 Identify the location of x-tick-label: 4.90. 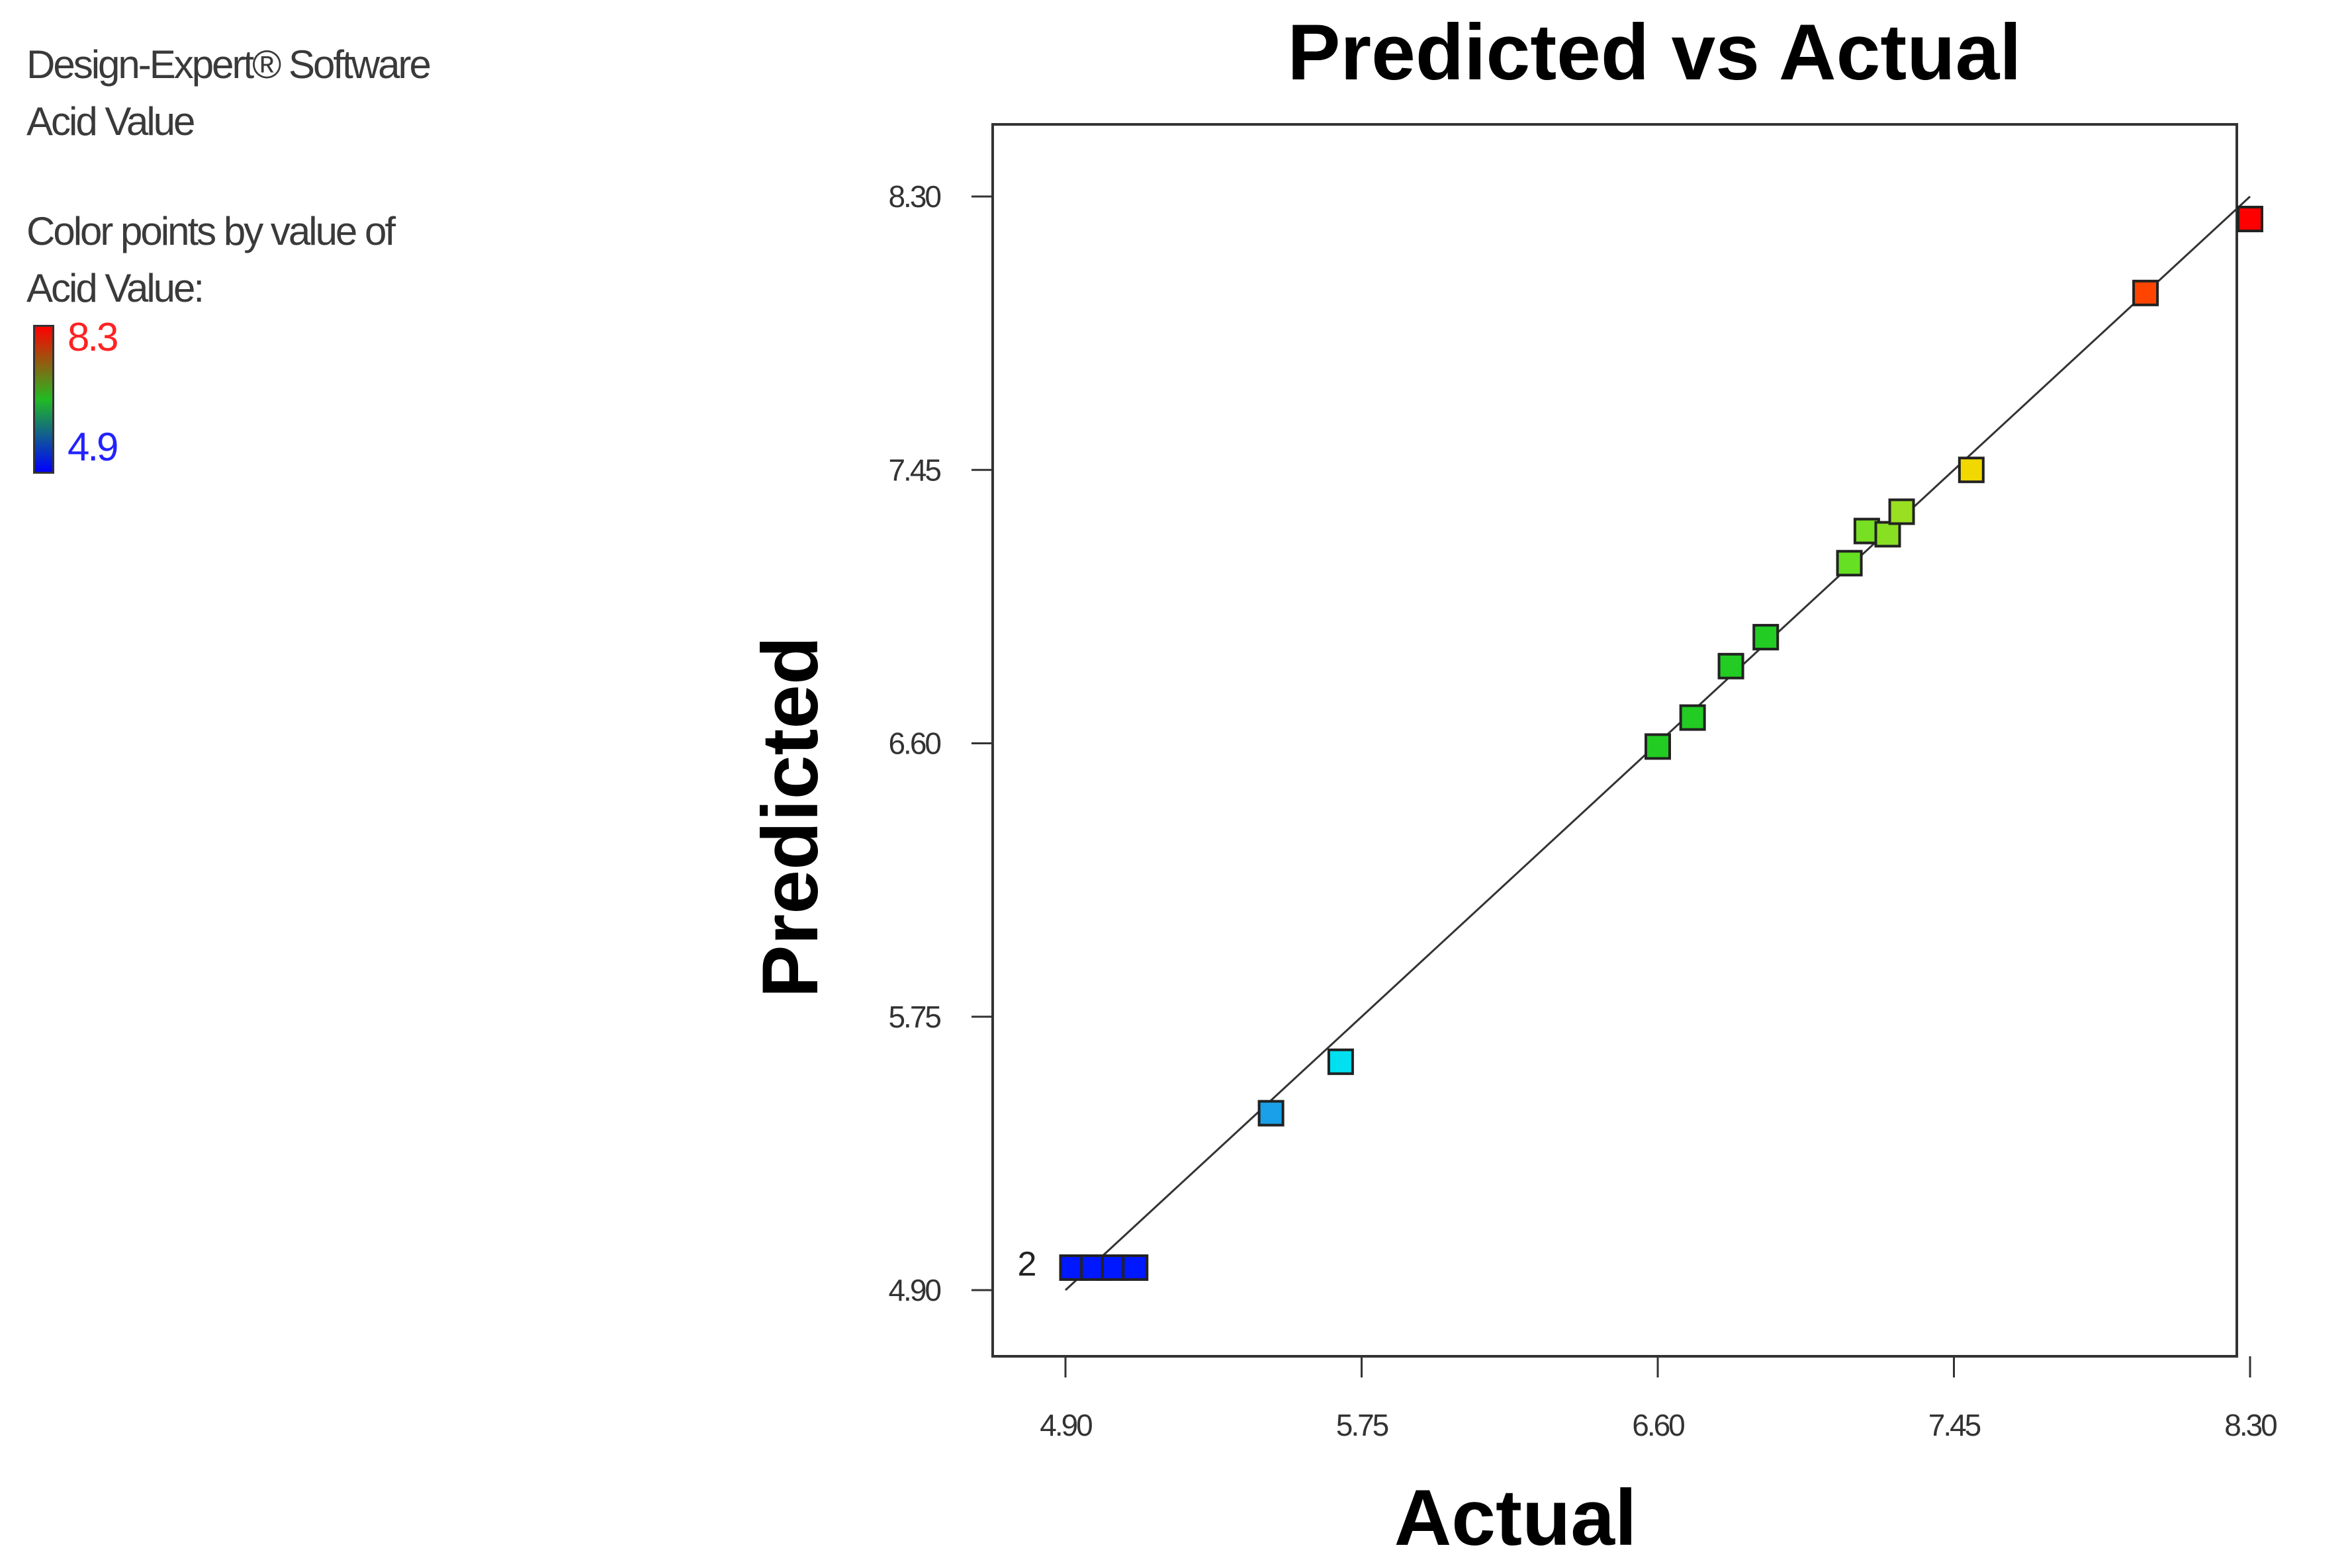
(1066, 1425).